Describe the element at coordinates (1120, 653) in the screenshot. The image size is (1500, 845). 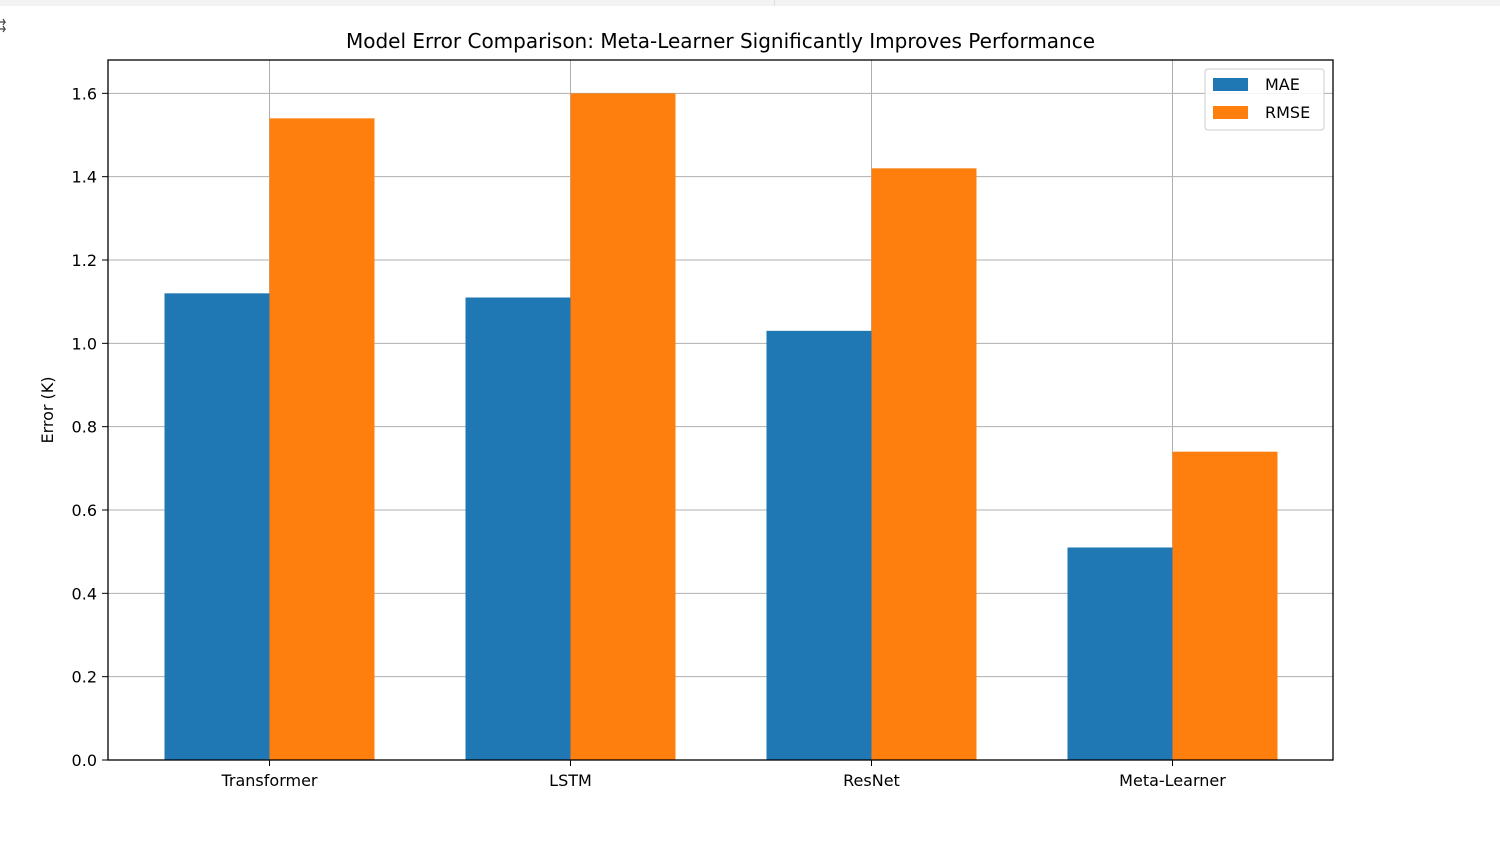
I see `bar-mae-meta-learner` at that location.